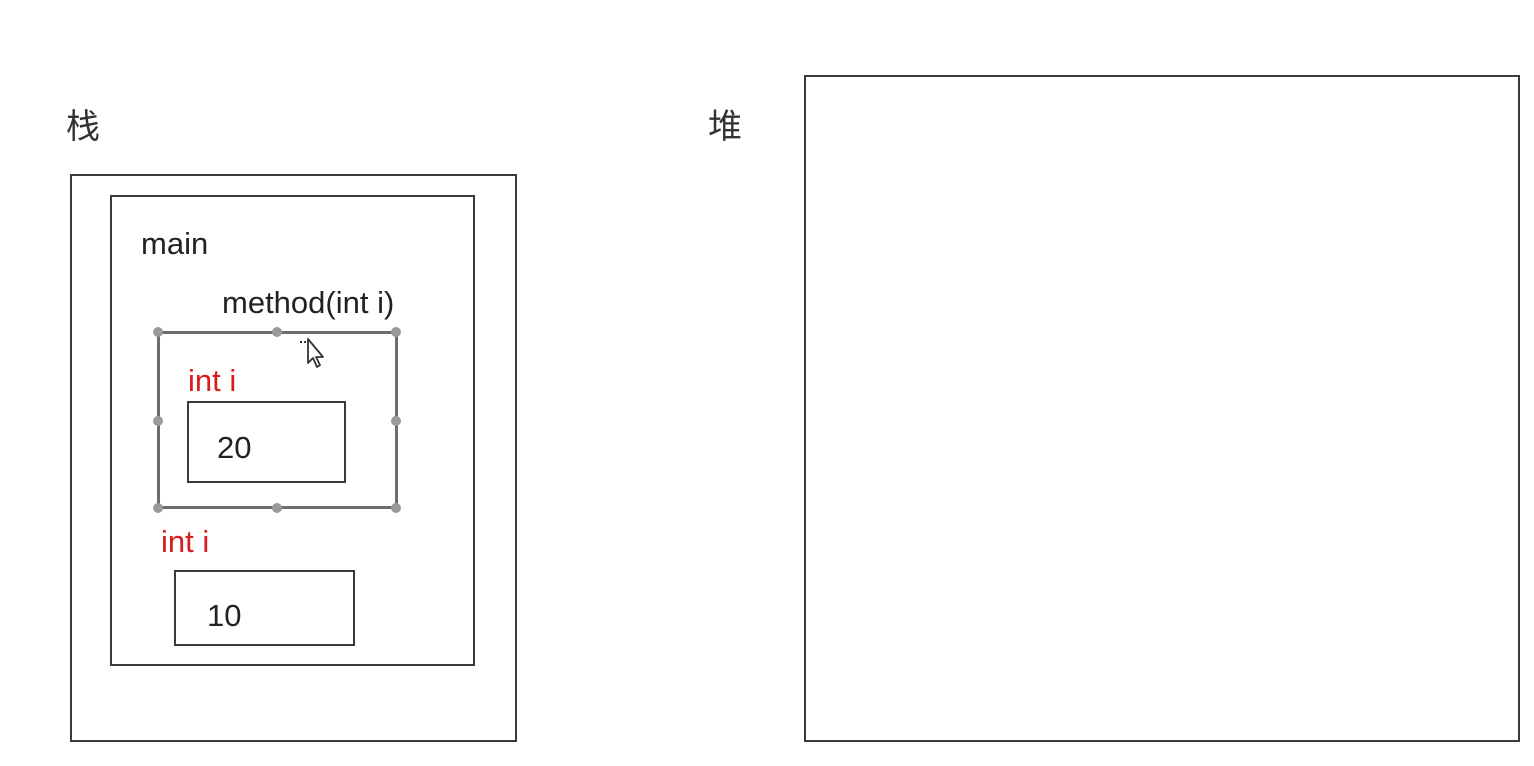  Describe the element at coordinates (266, 442) in the screenshot. I see `method-value-box` at that location.